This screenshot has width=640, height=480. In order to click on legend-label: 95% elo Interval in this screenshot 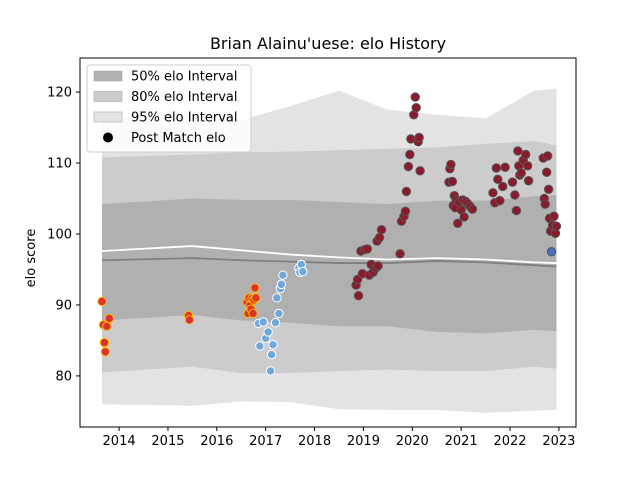, I will do `click(184, 118)`.